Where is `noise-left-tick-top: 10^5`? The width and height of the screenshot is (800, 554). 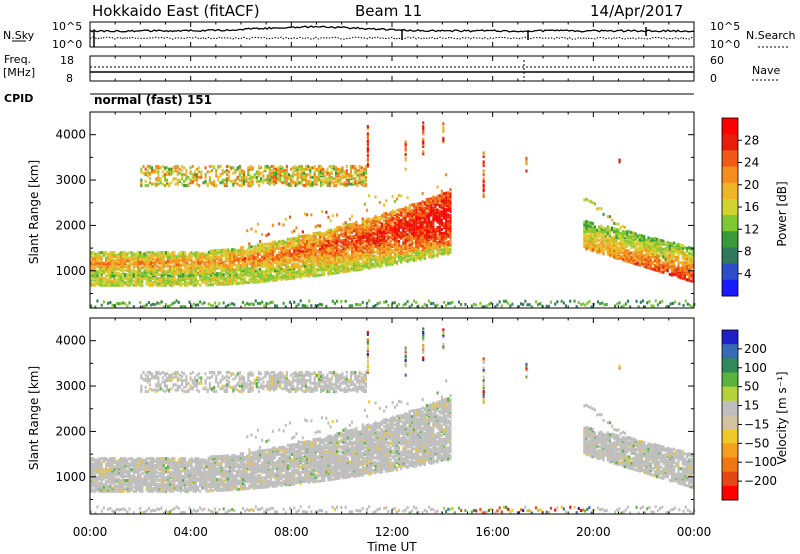 noise-left-tick-top: 10^5 is located at coordinates (67, 26).